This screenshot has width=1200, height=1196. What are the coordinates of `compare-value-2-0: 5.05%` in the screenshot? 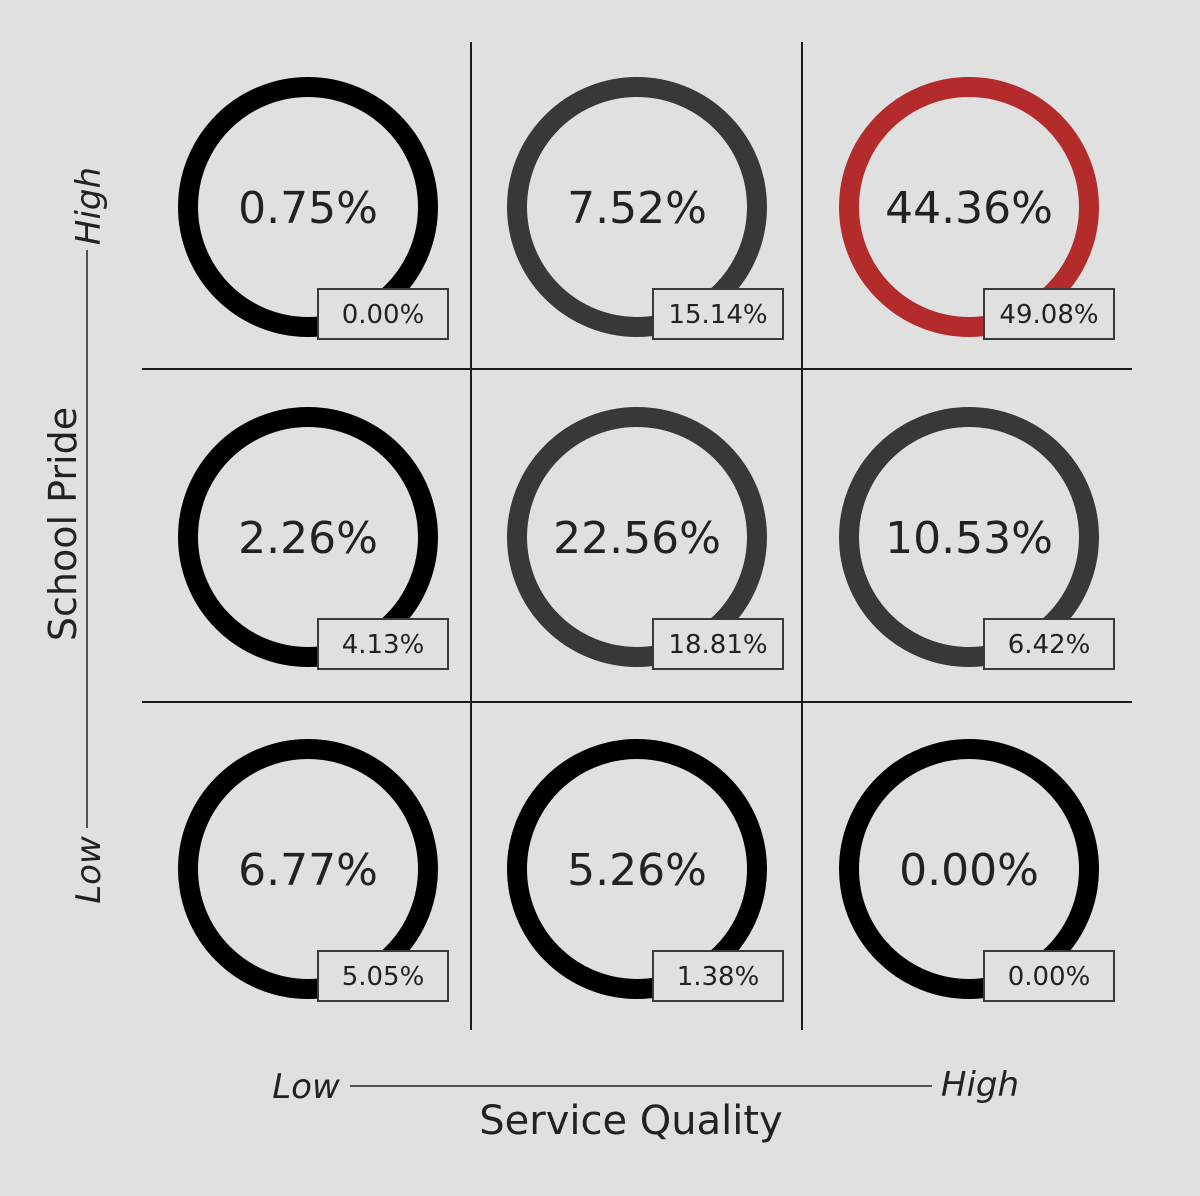 It's located at (383, 977).